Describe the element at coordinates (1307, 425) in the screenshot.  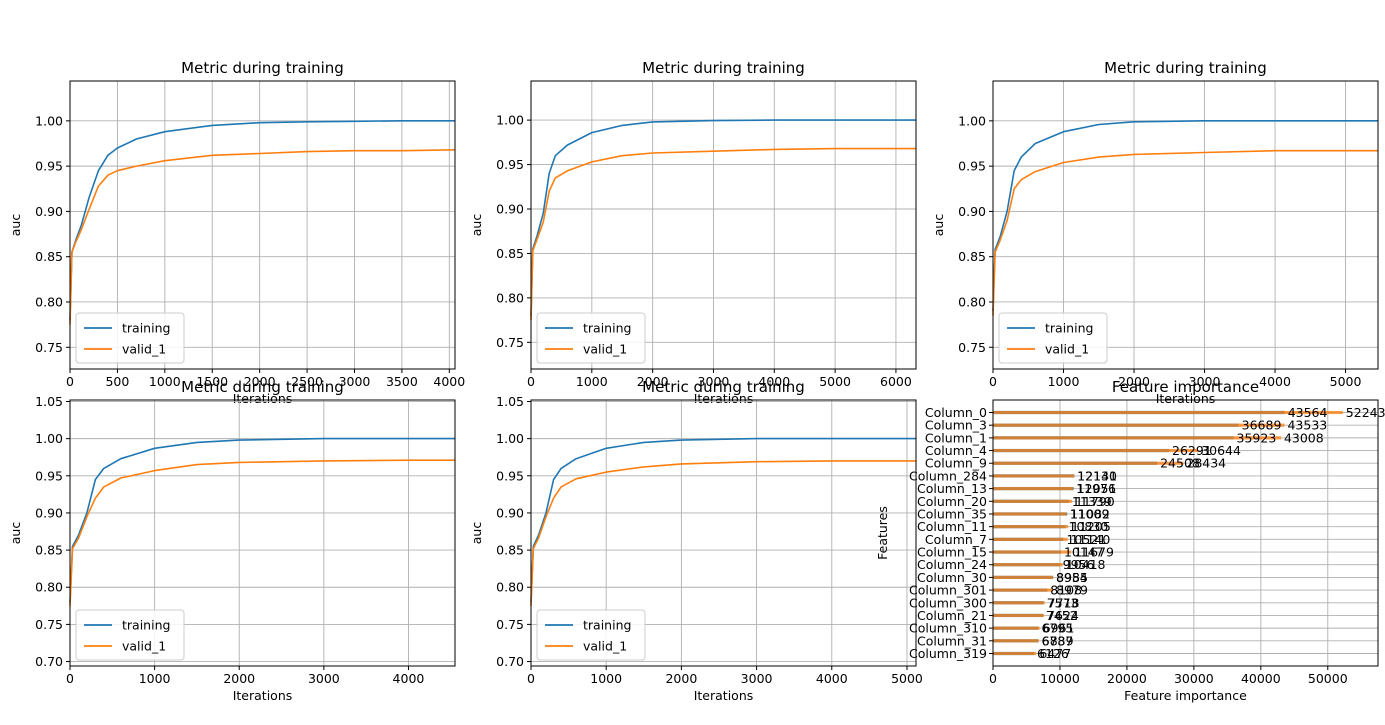
I see `bar-value-label: 43533` at that location.